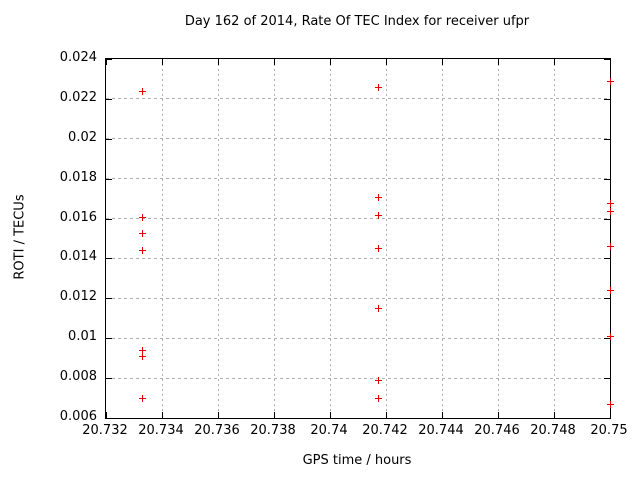 This screenshot has width=640, height=480. What do you see at coordinates (78, 416) in the screenshot?
I see `y-tick-label: 0.006` at bounding box center [78, 416].